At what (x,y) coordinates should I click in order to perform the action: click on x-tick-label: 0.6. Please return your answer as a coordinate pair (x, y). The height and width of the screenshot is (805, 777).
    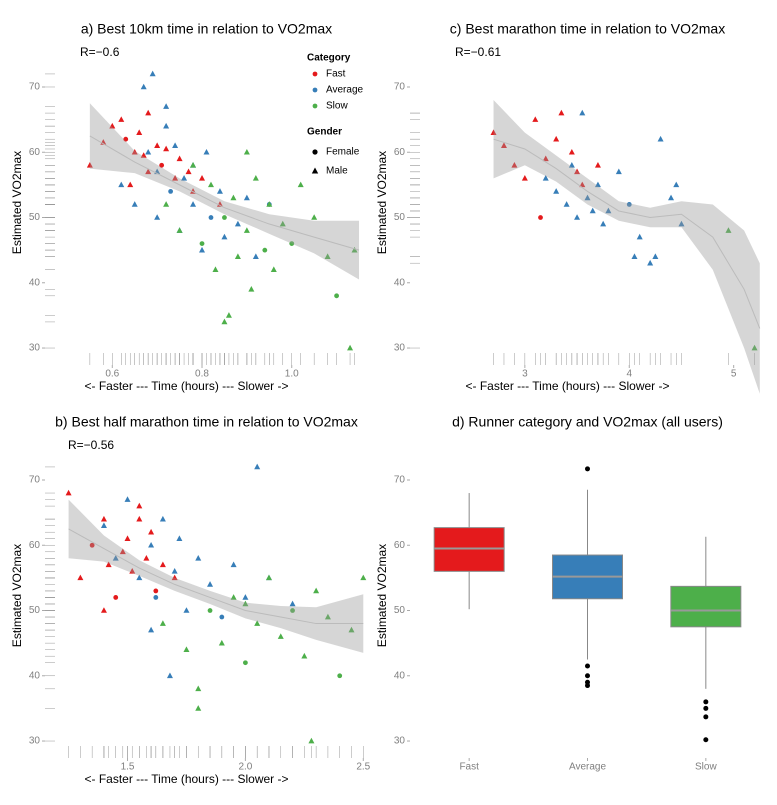
    Looking at the image, I should click on (112, 374).